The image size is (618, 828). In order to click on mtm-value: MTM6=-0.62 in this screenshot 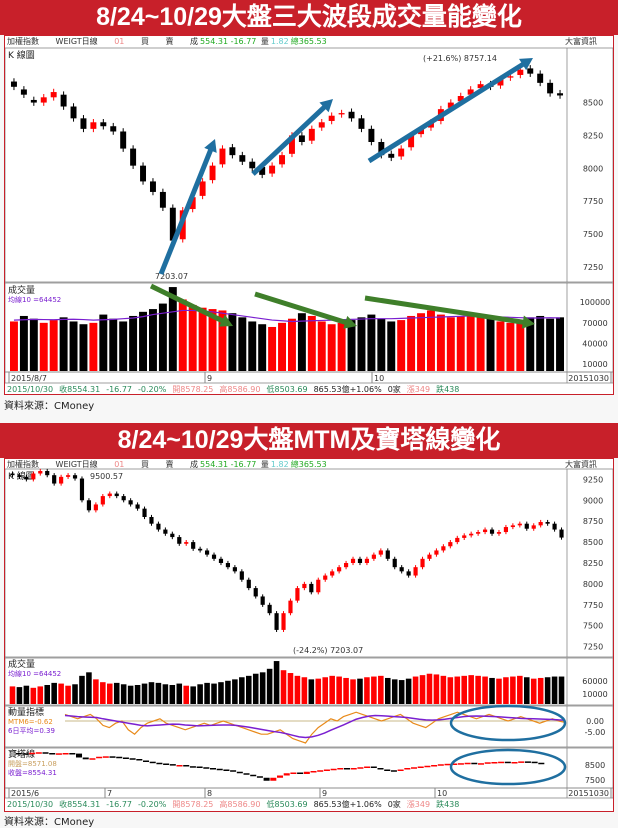, I will do `click(30, 722)`.